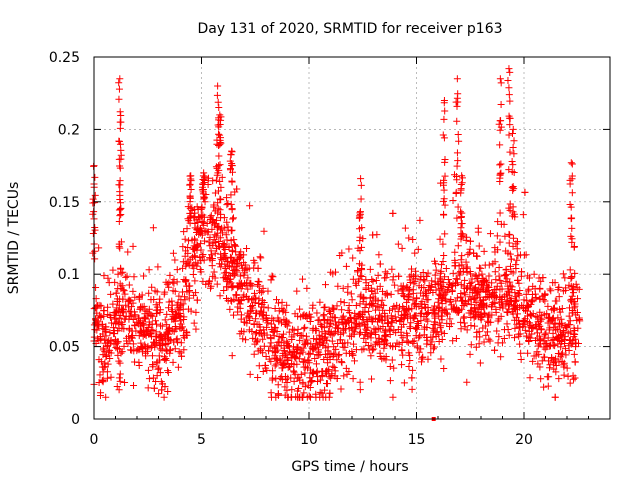 The image size is (640, 480). I want to click on y-tick-label: 0.15, so click(64, 203).